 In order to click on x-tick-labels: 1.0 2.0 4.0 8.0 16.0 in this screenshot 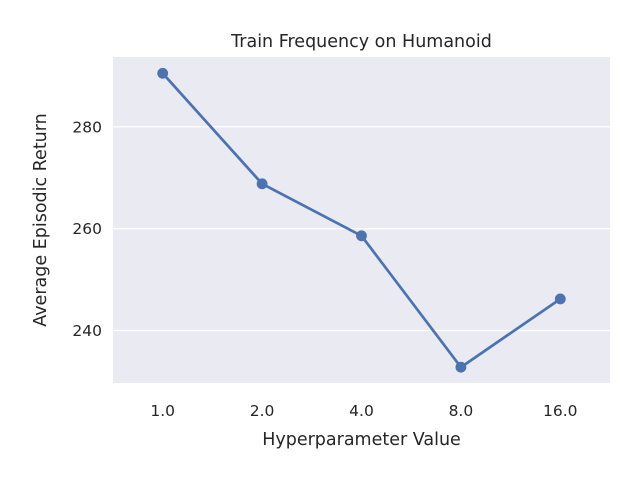, I will do `click(363, 411)`.